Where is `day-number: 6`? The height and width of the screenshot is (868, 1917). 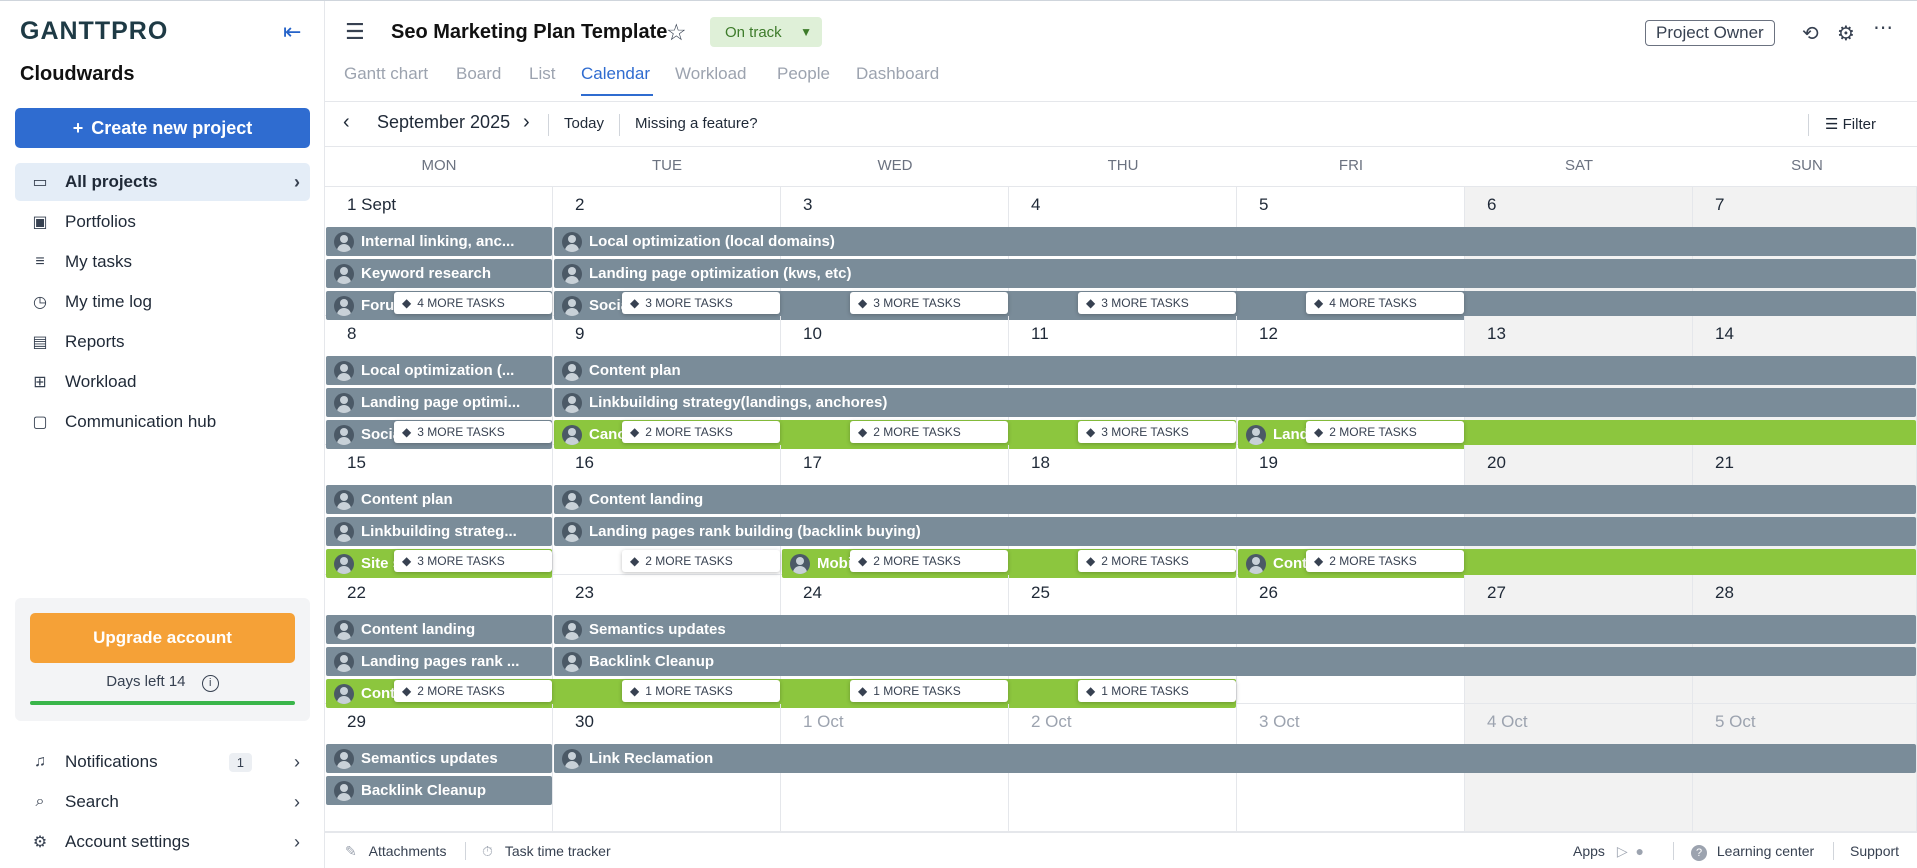 day-number: 6 is located at coordinates (1492, 204).